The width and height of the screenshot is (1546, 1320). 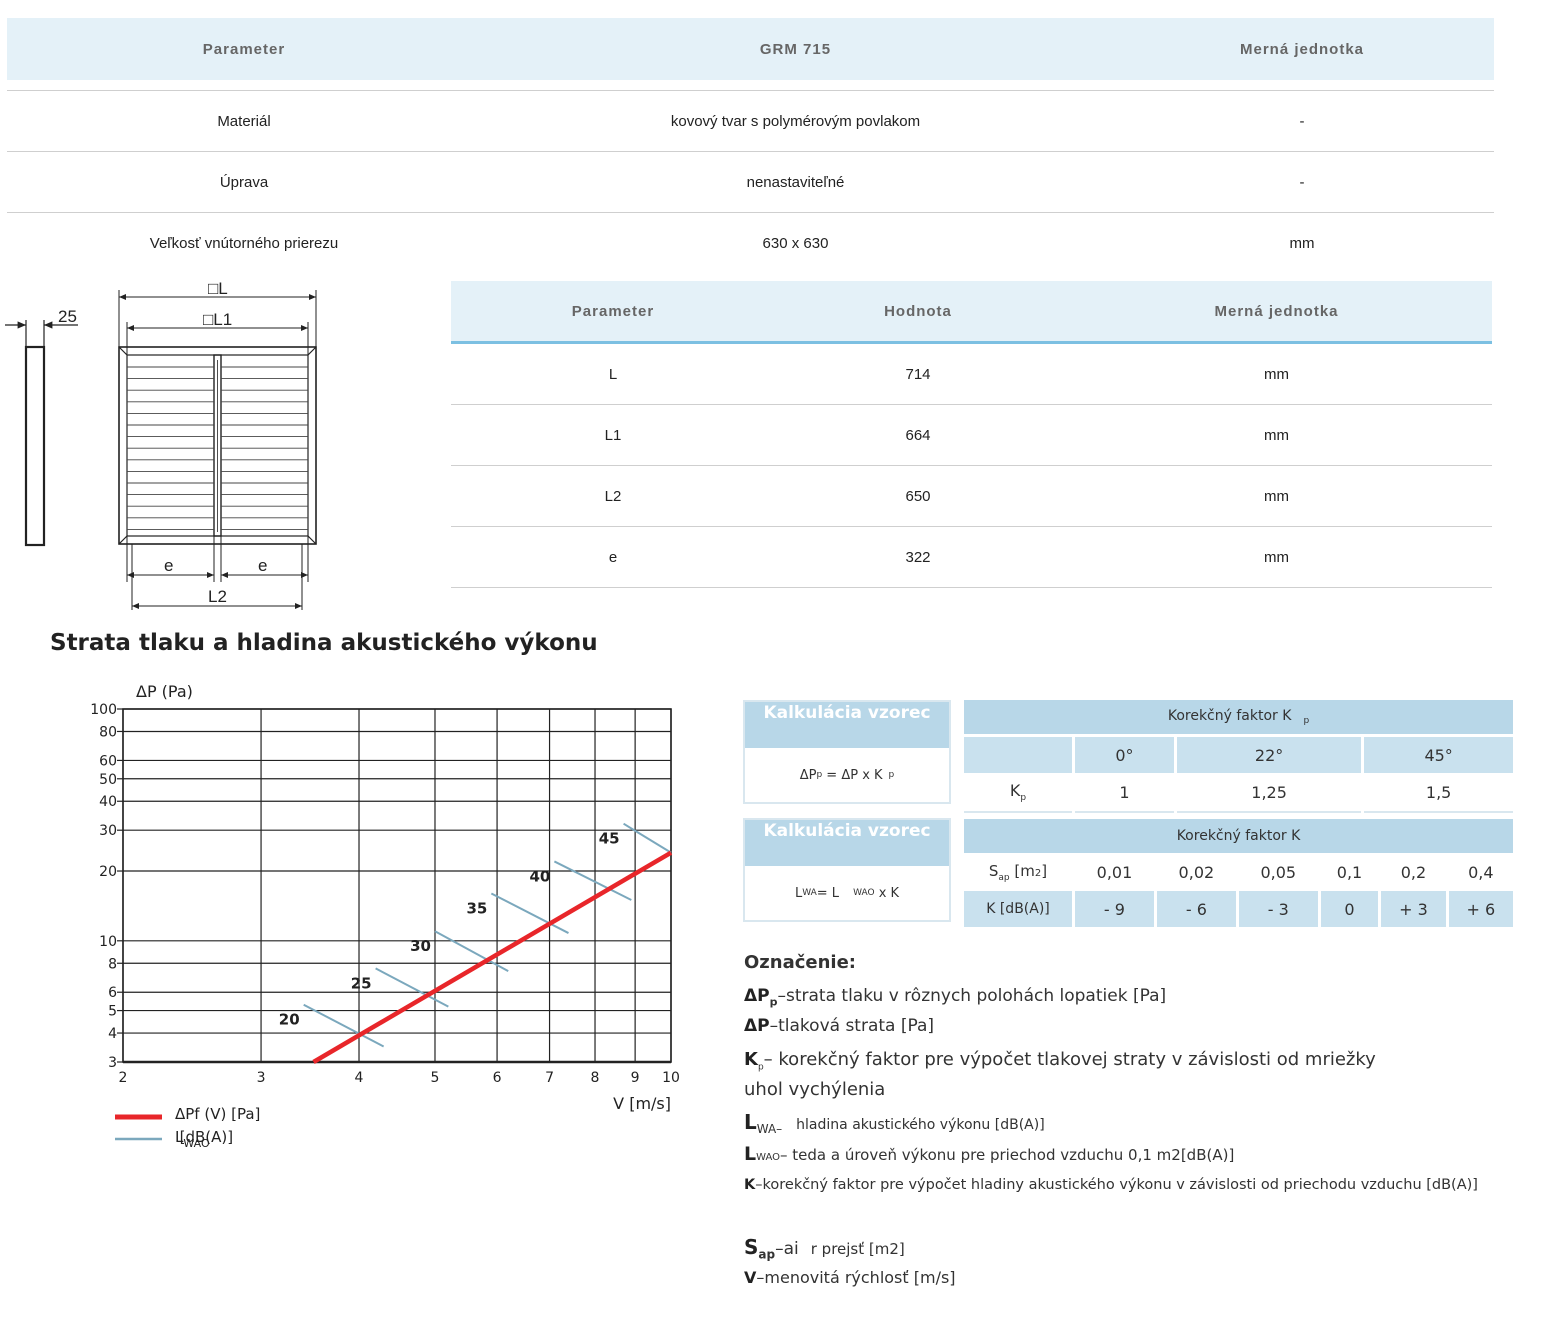 I want to click on k-value: + 3, so click(x=1413, y=909).